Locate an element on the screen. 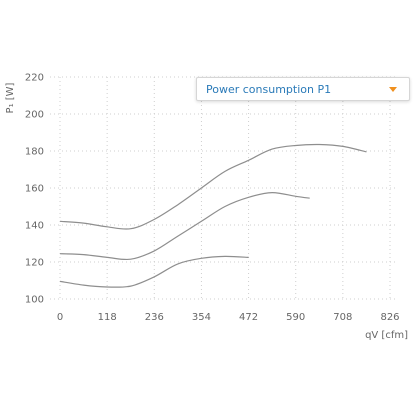 This screenshot has width=416, height=416. y-tick-label: 120 is located at coordinates (34, 263).